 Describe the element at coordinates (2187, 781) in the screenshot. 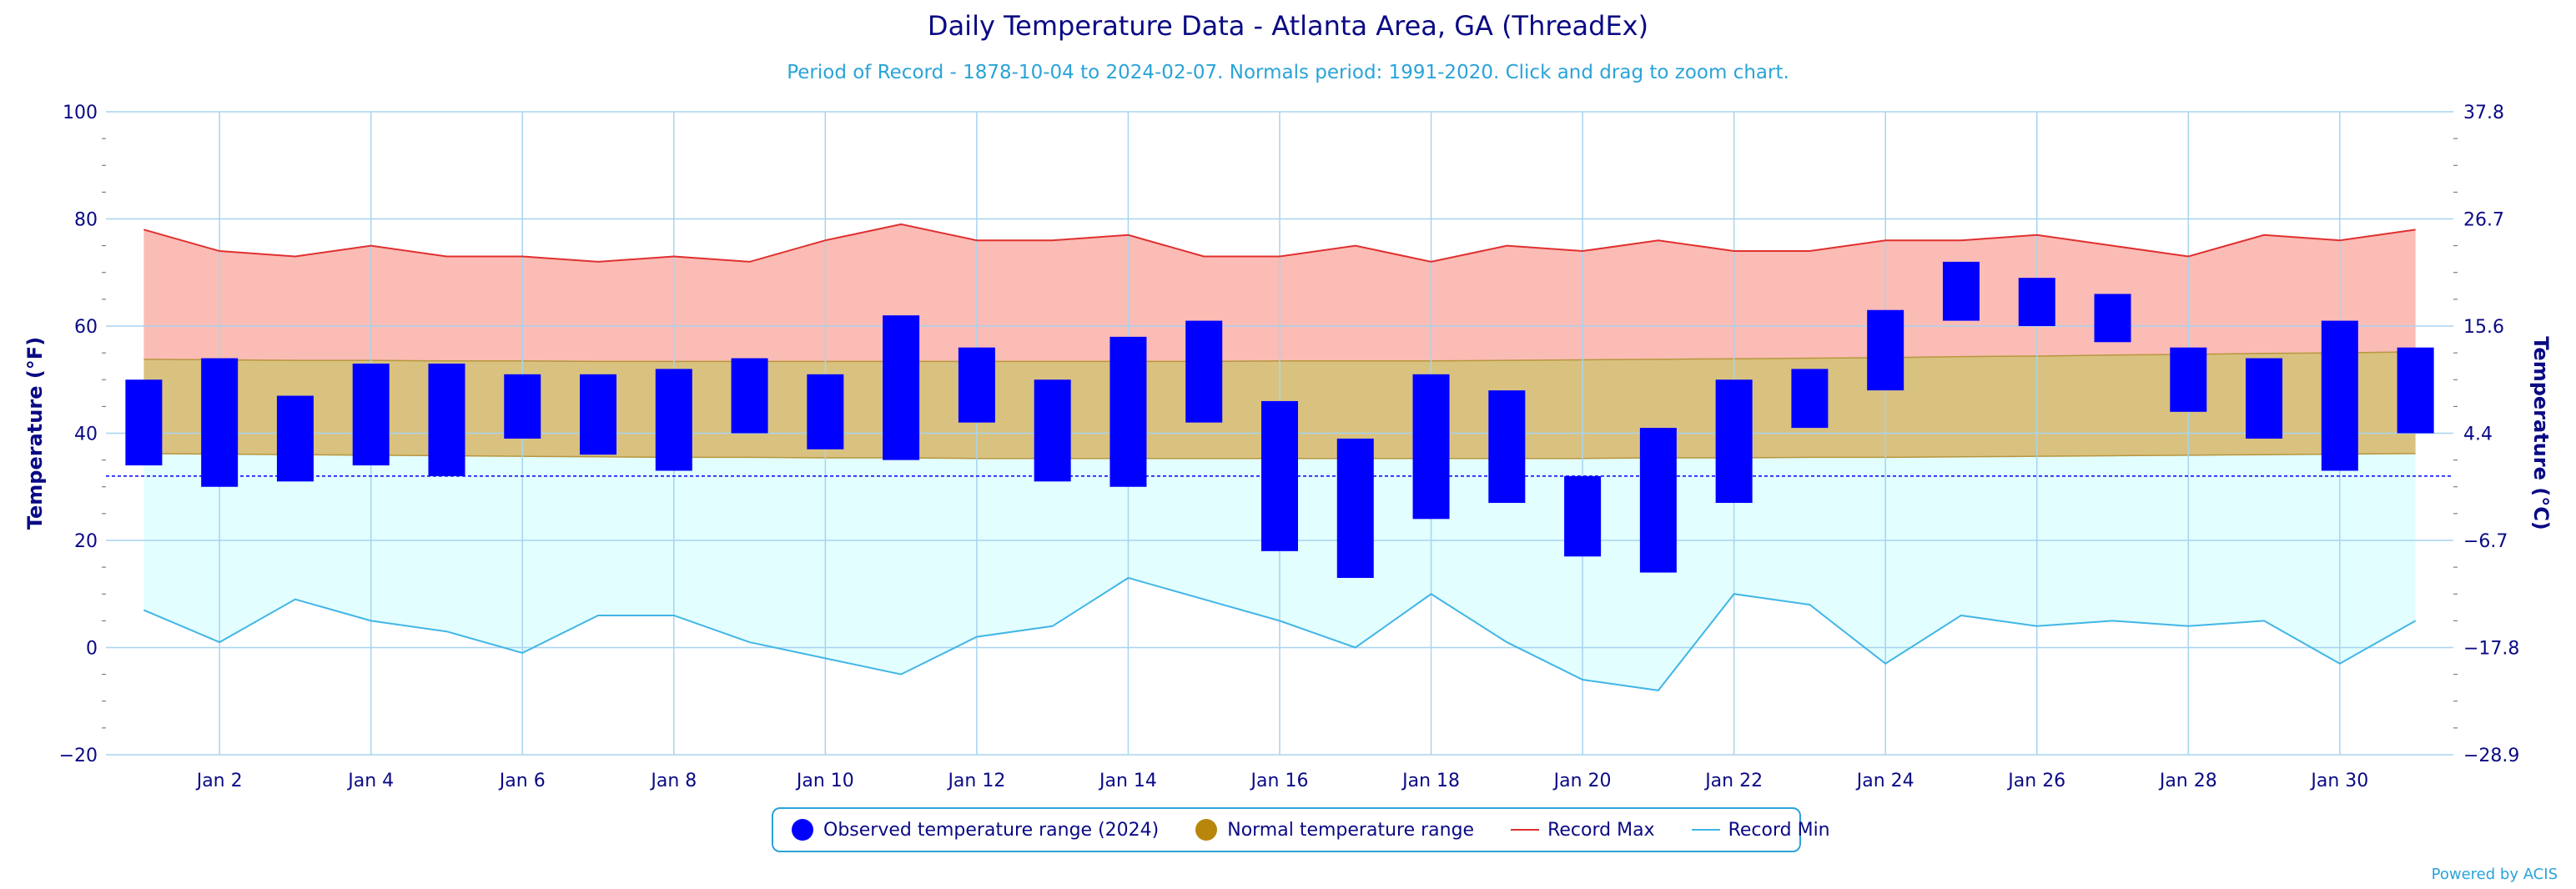

I see `x-tick-label: Jan 28` at that location.